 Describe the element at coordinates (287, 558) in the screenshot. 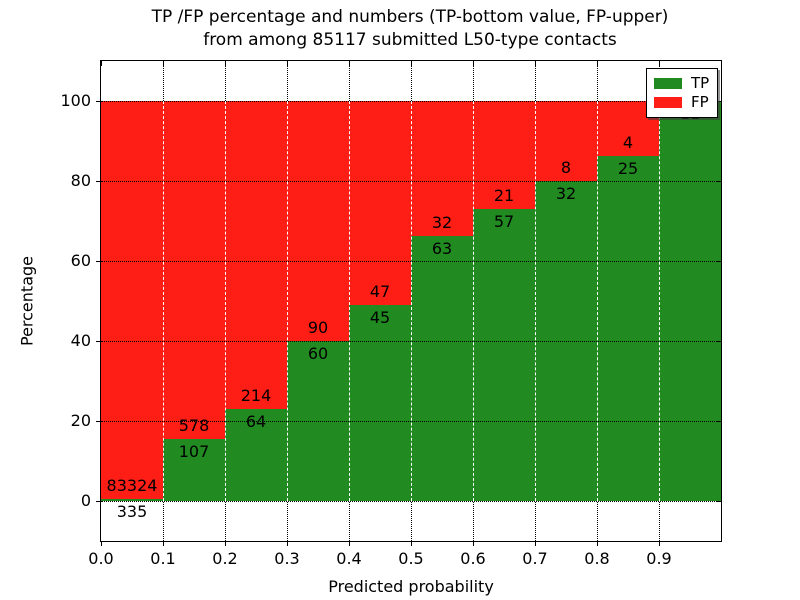

I see `x-tick-label: 0.3` at that location.